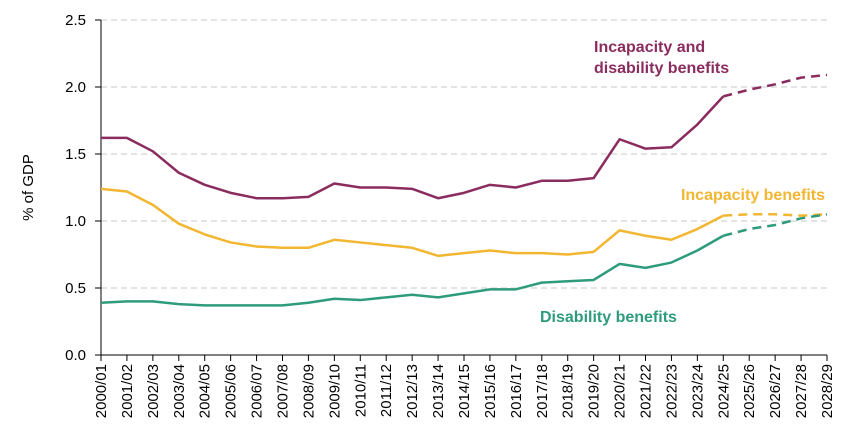  I want to click on series-label: disability benefits, so click(661, 68).